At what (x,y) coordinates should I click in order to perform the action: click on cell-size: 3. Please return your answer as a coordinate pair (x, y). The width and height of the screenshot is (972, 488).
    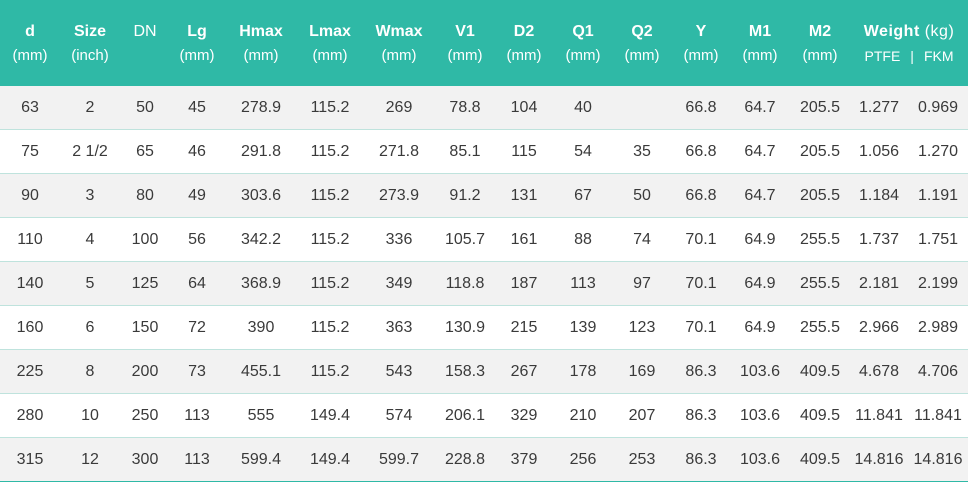
    Looking at the image, I should click on (90, 196).